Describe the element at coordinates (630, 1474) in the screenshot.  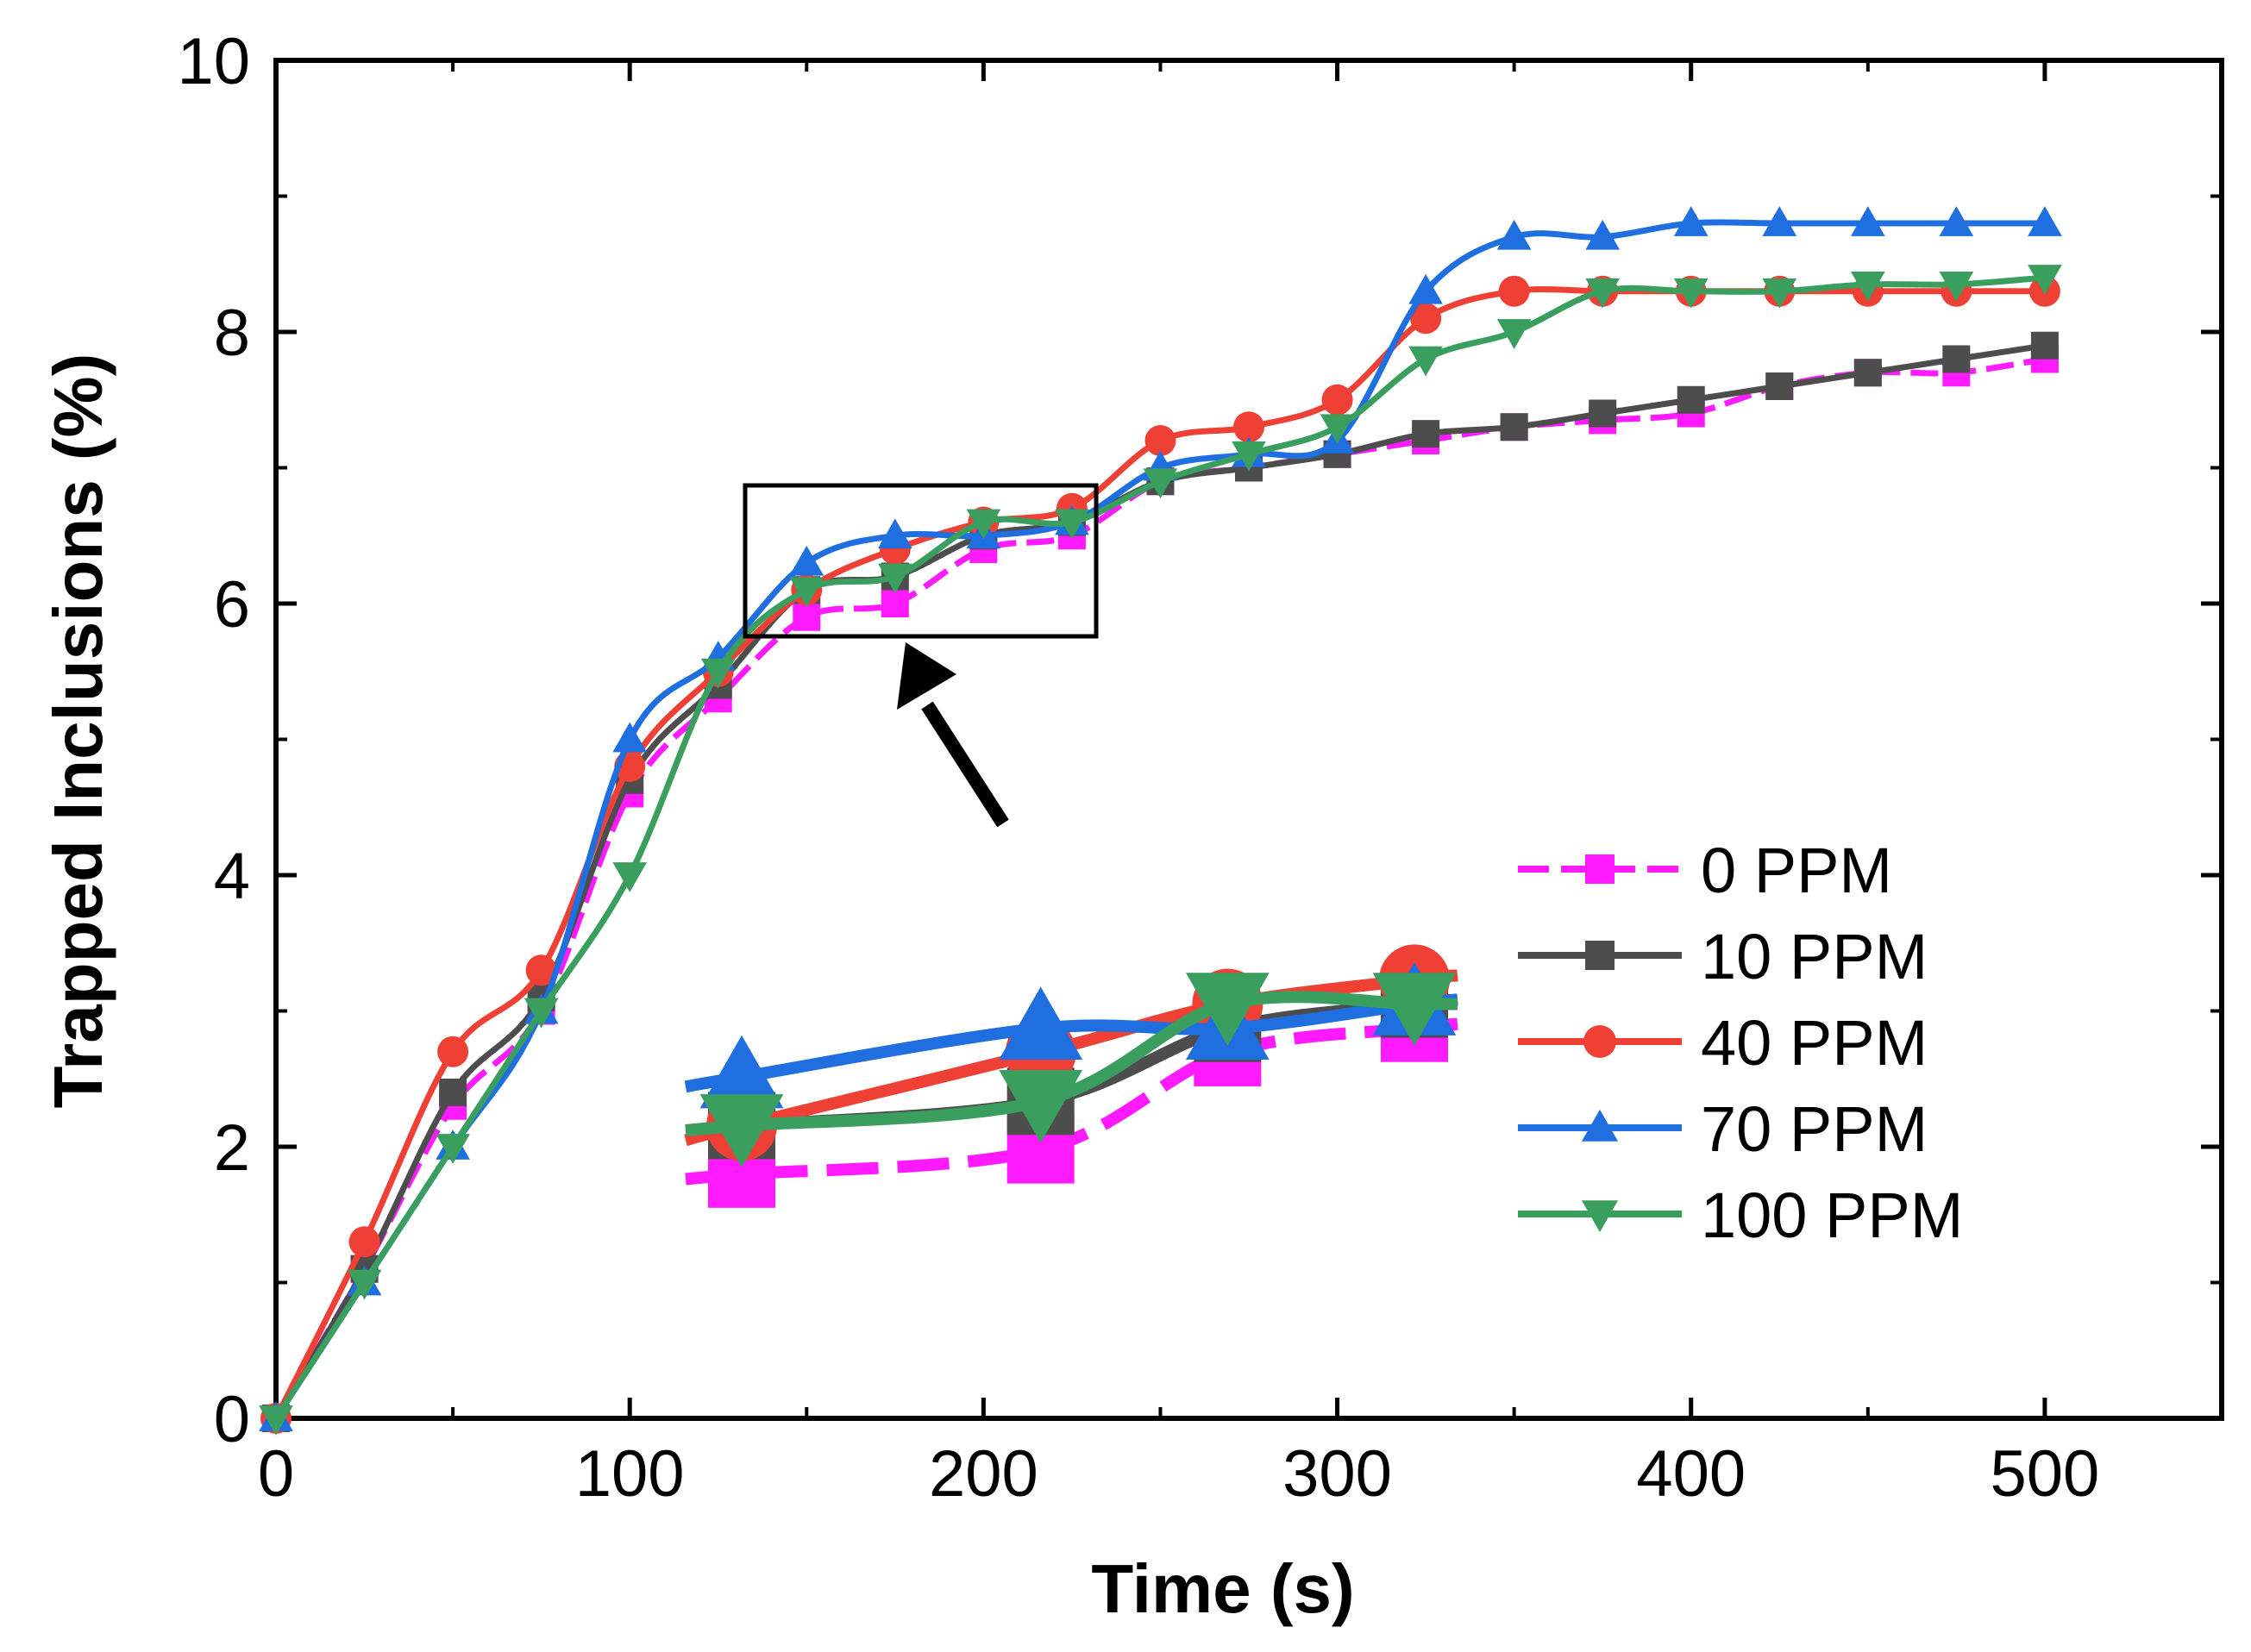
I see `x-tick-label: 100` at that location.